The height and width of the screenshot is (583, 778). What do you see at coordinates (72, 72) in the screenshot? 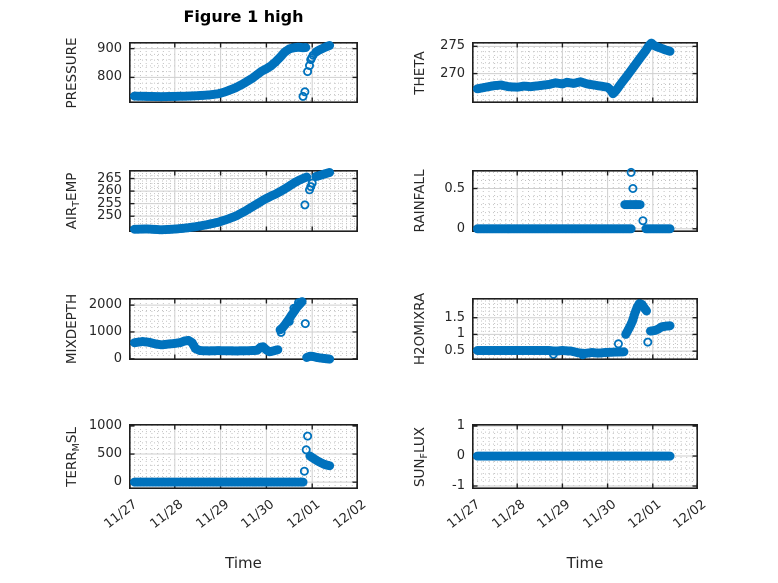
I see `y-axis-label-pressure: PRESSURE` at bounding box center [72, 72].